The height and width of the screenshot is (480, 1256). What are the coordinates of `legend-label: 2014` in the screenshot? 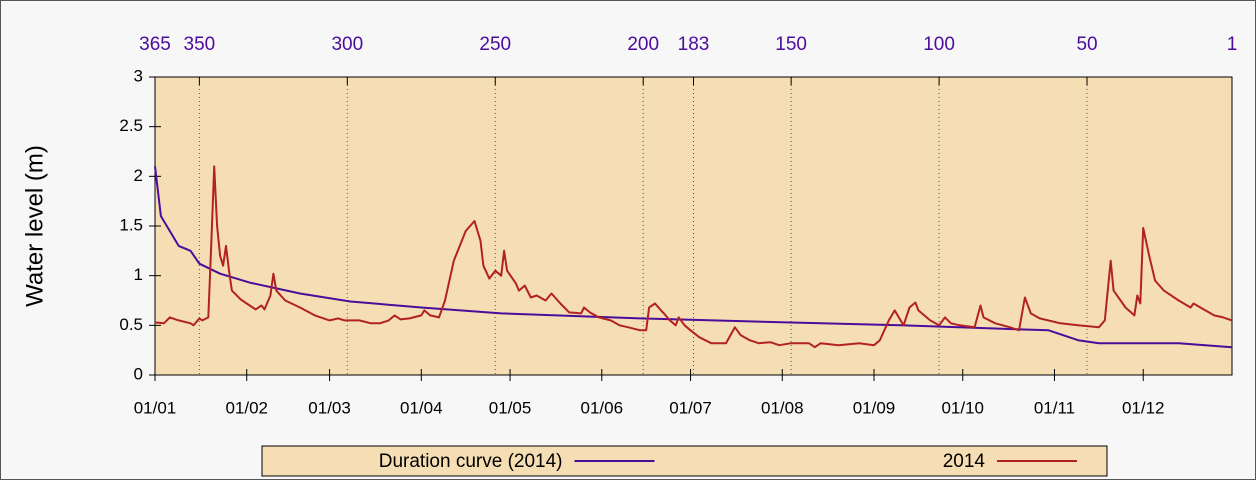 It's located at (964, 461).